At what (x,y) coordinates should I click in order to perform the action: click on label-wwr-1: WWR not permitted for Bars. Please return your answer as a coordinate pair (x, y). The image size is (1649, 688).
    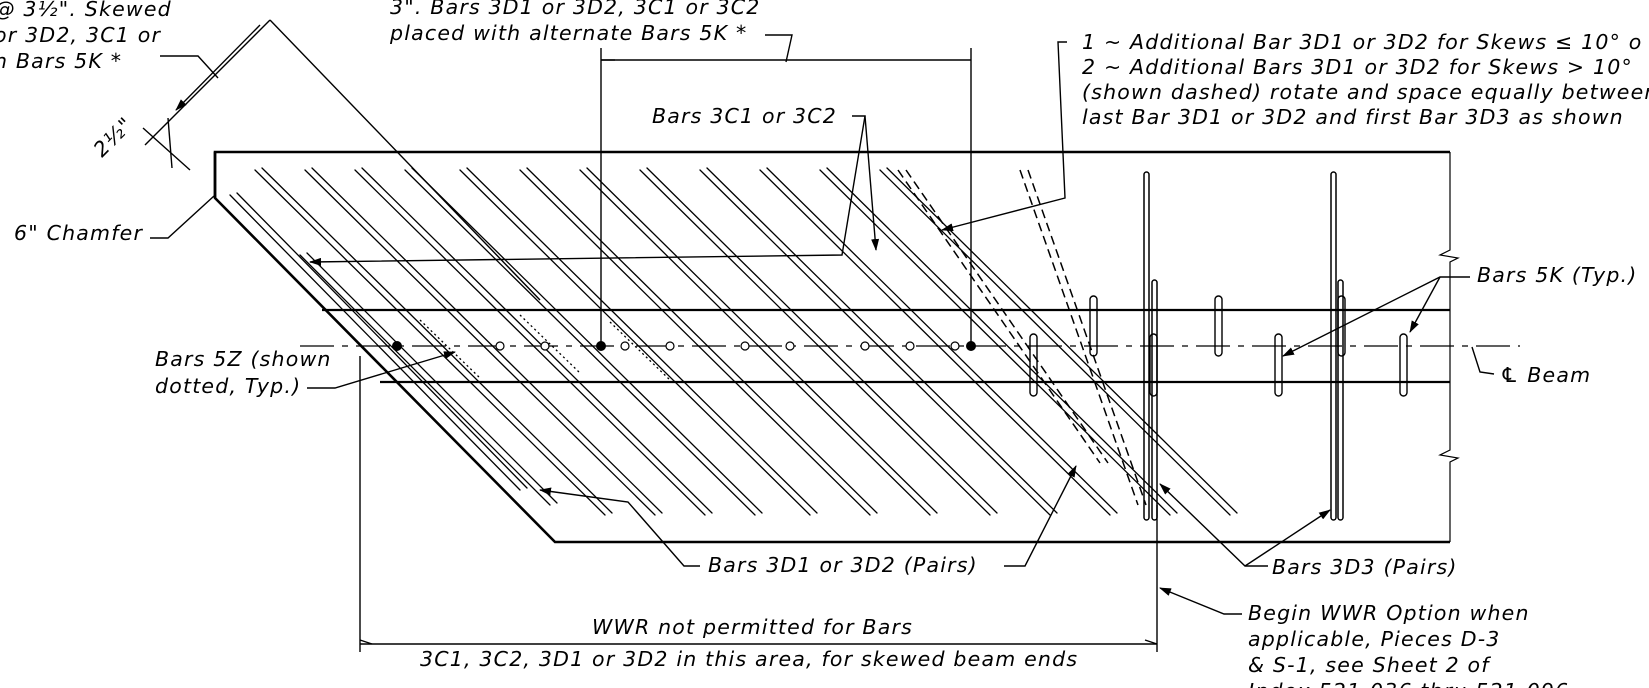
    Looking at the image, I should click on (752, 627).